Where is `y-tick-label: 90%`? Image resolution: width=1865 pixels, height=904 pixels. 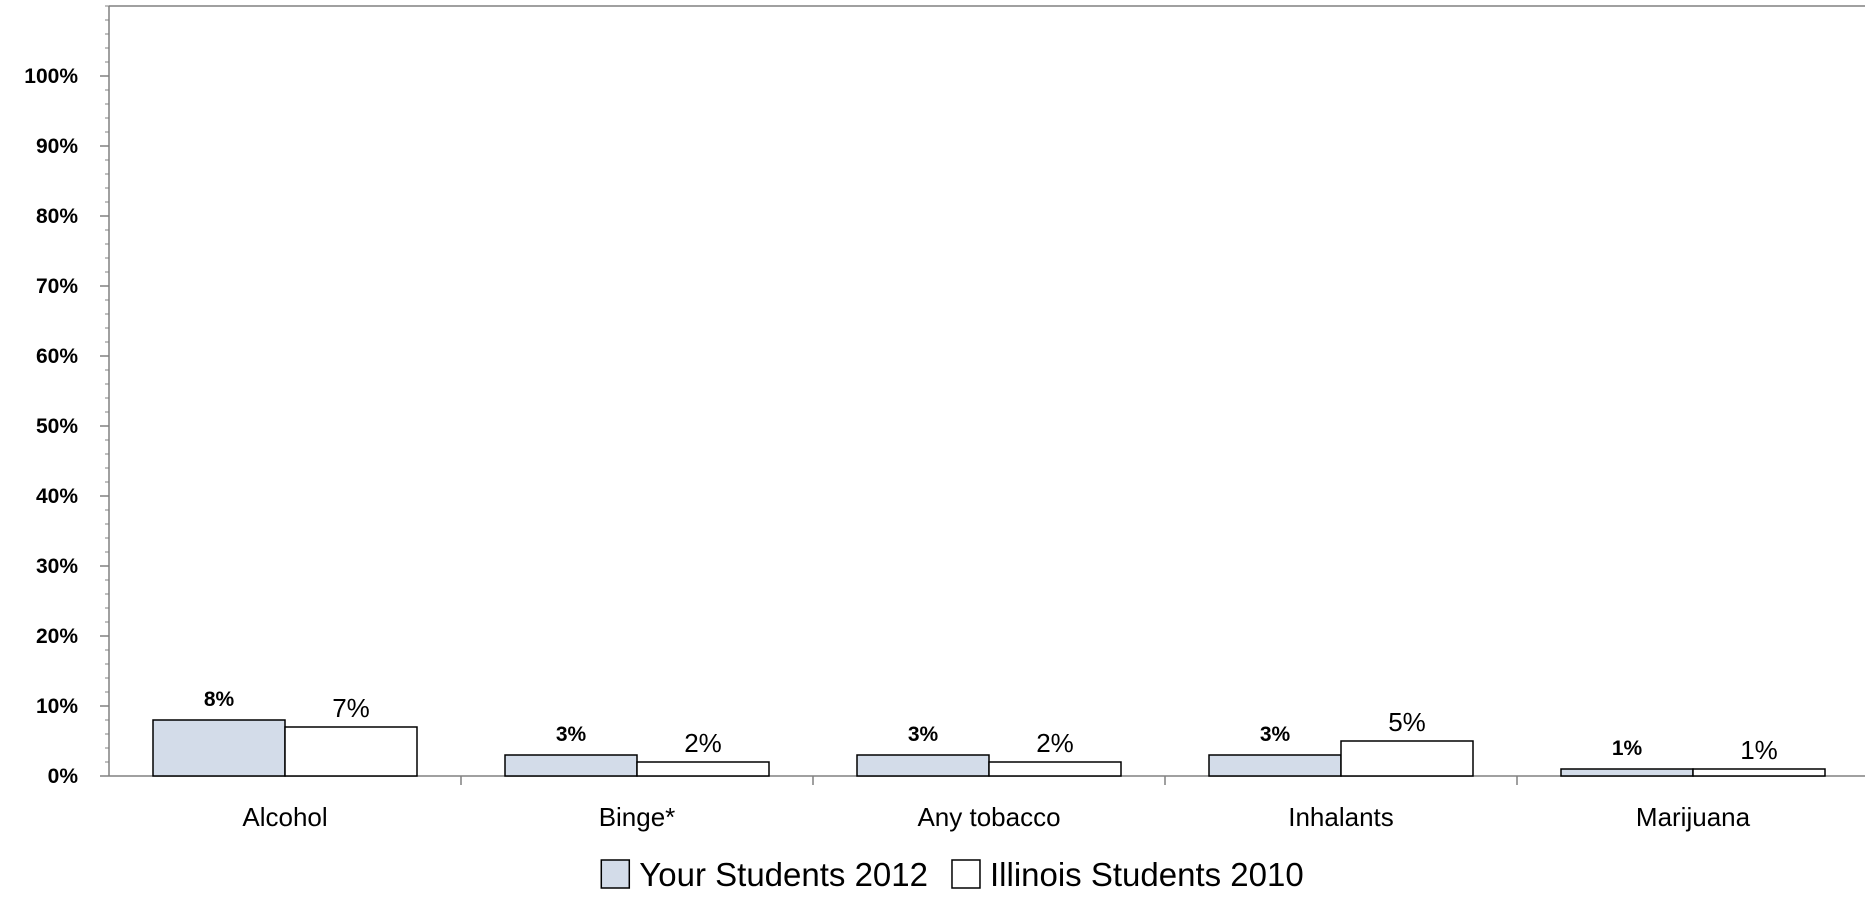
y-tick-label: 90% is located at coordinates (57, 146).